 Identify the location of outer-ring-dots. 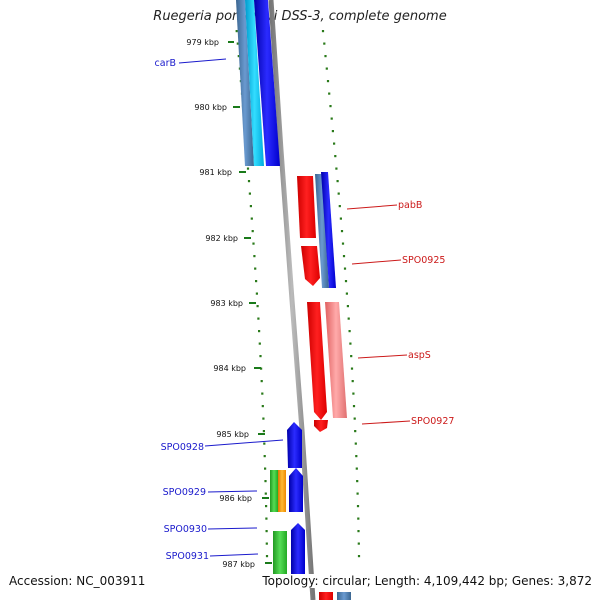
(341, 294).